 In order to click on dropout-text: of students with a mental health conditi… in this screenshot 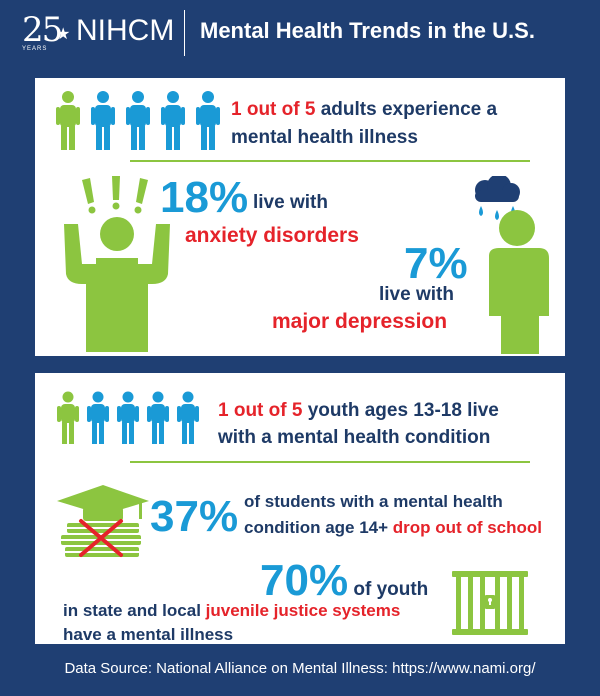, I will do `click(393, 515)`.